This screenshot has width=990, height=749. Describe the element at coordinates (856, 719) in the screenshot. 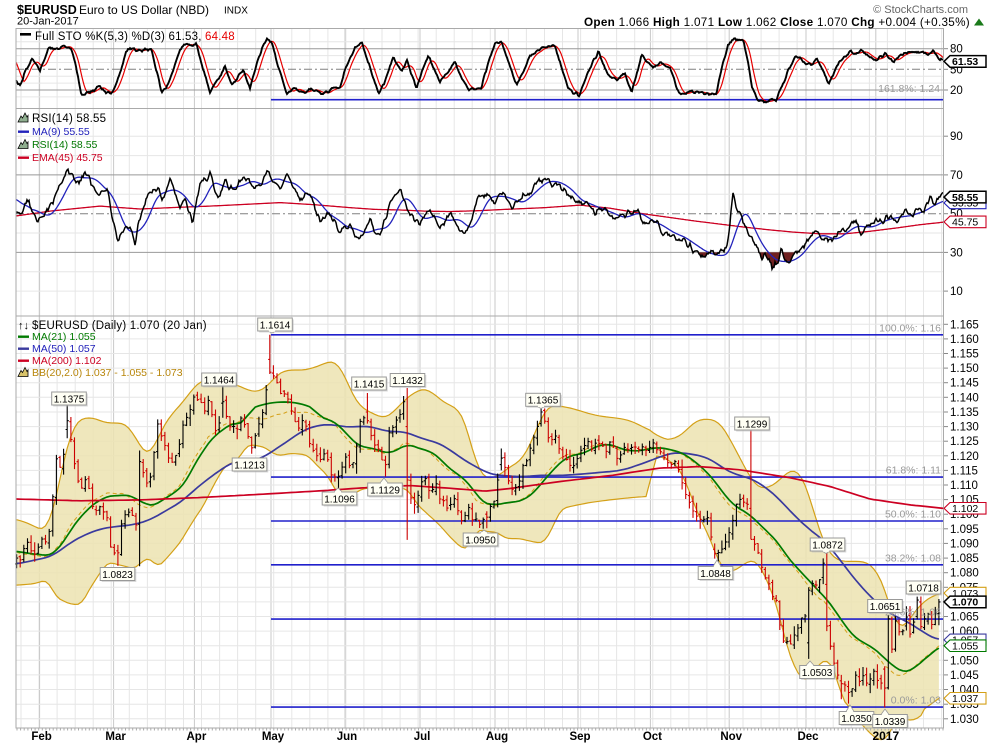

I see `svg-text: 1.0350` at that location.